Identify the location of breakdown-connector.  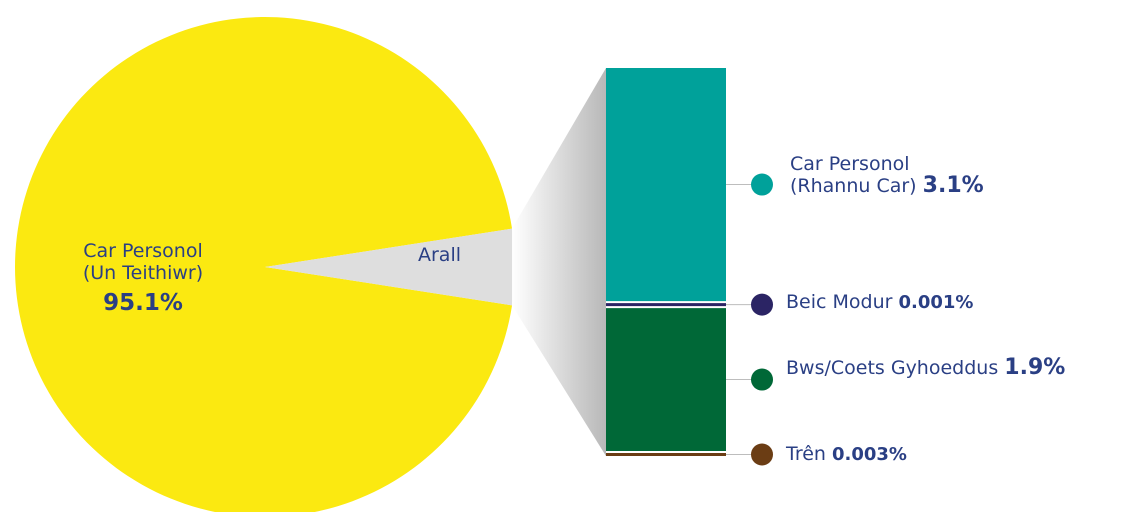
(559, 262).